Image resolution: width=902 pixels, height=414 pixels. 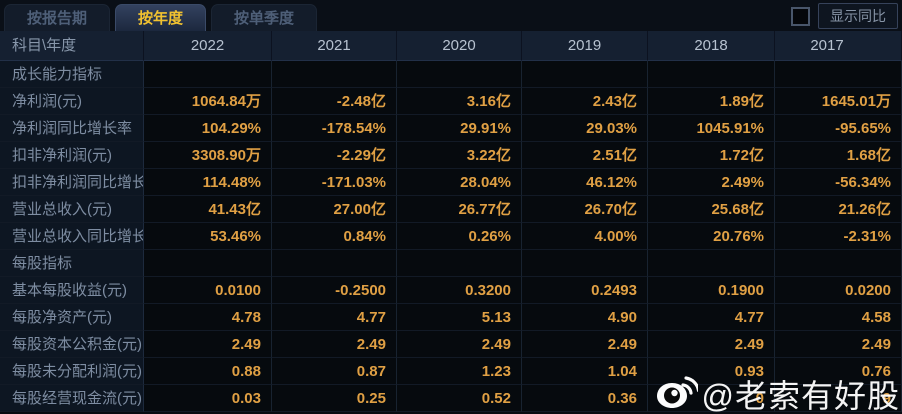 I want to click on column-header-year: 2022, so click(x=208, y=46).